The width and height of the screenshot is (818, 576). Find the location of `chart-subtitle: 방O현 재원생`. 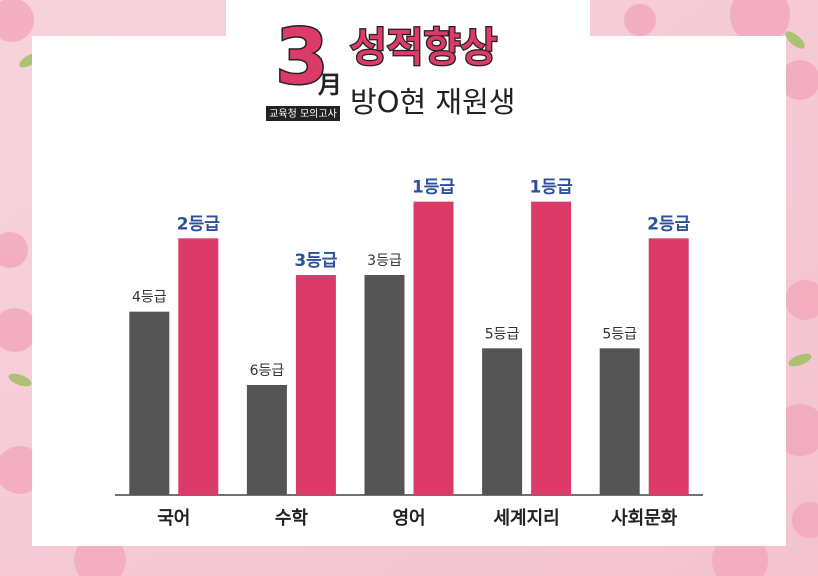

chart-subtitle: 방O현 재원생 is located at coordinates (432, 102).